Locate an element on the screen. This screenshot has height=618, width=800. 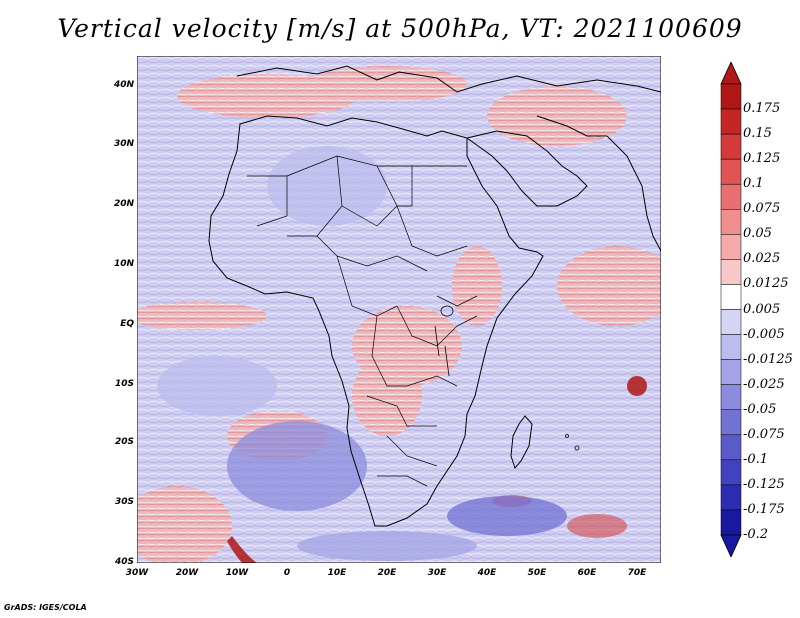
lat-label: 40N is located at coordinates (123, 85).